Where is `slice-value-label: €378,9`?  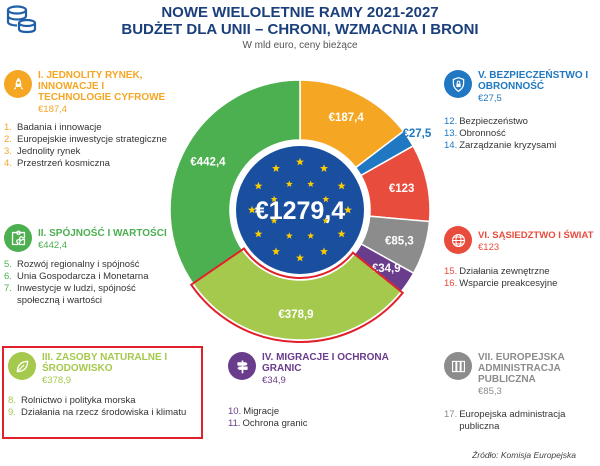
slice-value-label: €378,9 is located at coordinates (295, 315).